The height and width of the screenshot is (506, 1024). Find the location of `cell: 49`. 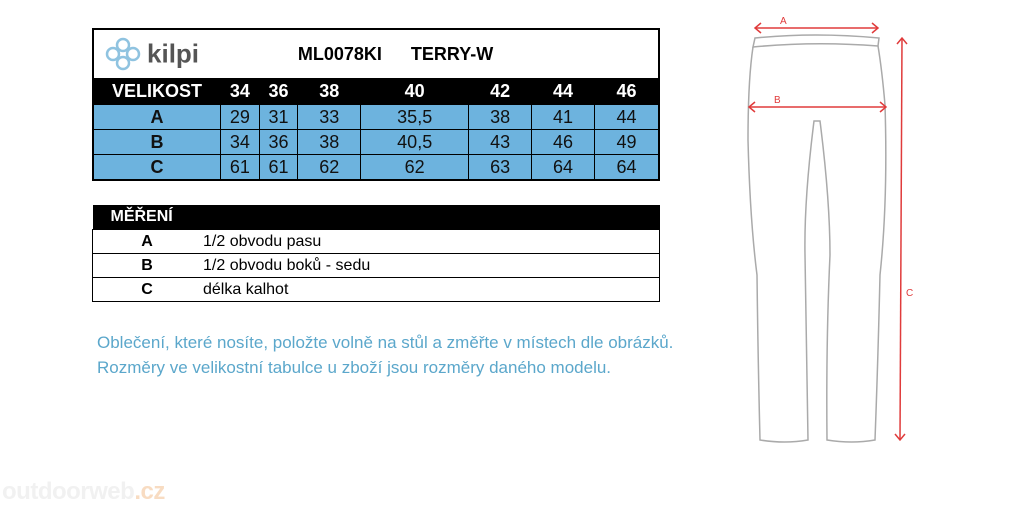

cell: 49 is located at coordinates (626, 142).